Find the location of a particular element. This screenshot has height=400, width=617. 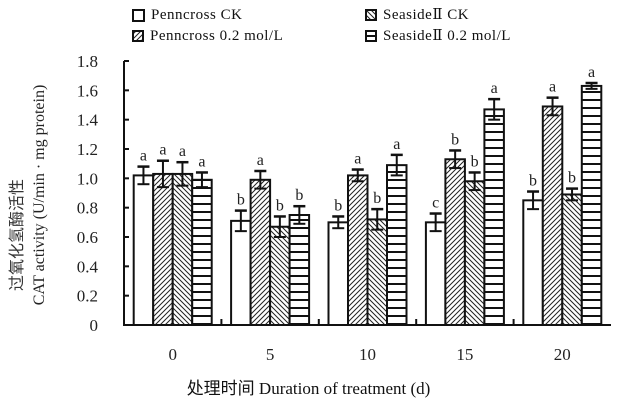

legend-item-penncross-02: Penncross 0.2 mol/L is located at coordinates (207, 36).